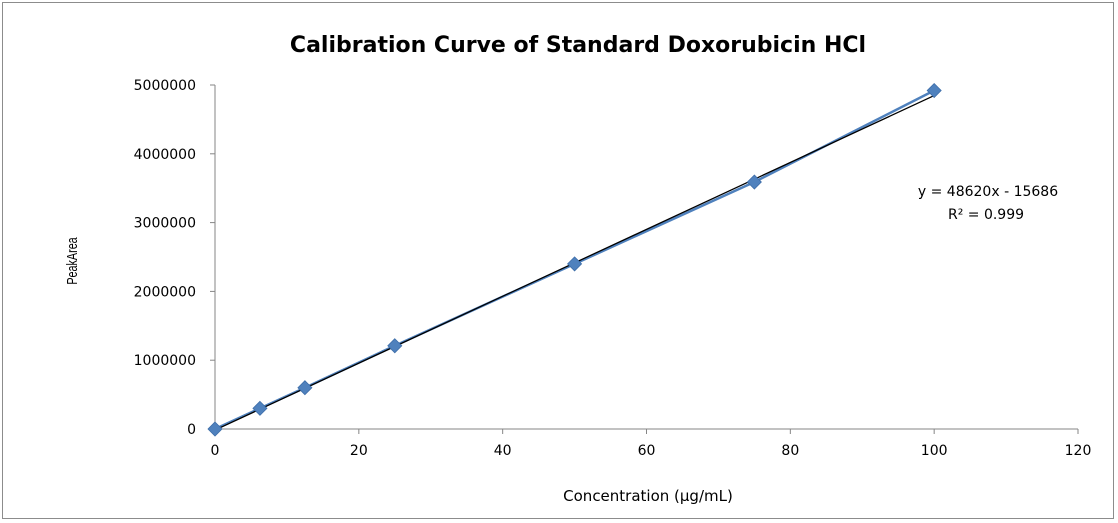 This screenshot has height=523, width=1118. Describe the element at coordinates (1078, 451) in the screenshot. I see `x-tick-label: 120` at that location.